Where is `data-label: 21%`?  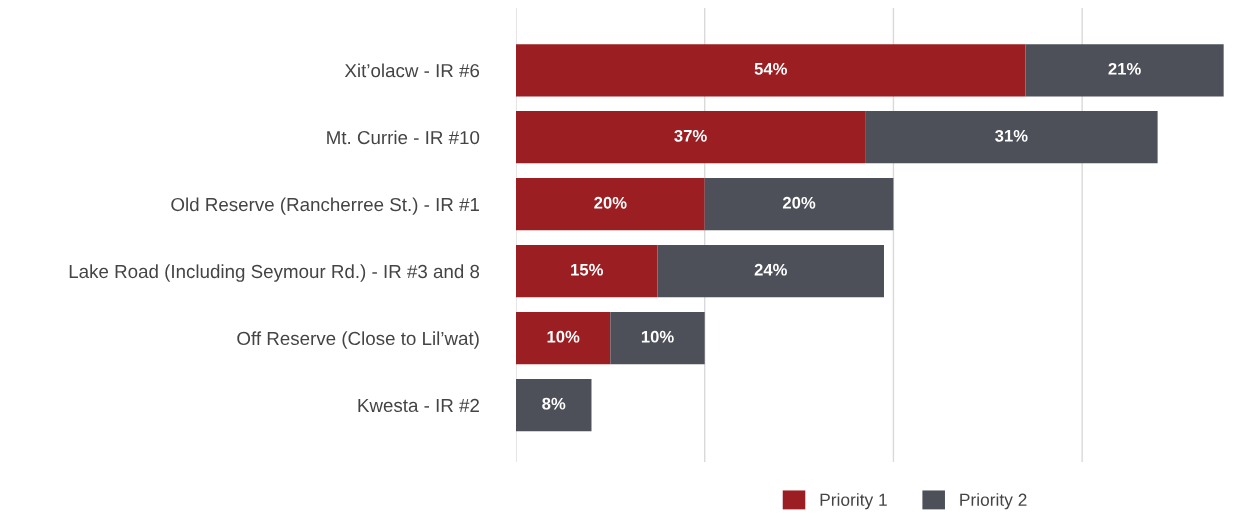
data-label: 21% is located at coordinates (1124, 68).